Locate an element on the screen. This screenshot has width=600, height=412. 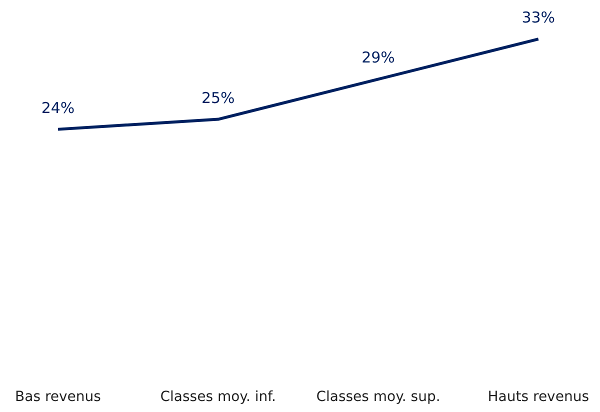
x-tick-label: Hauts revenus is located at coordinates (539, 397).